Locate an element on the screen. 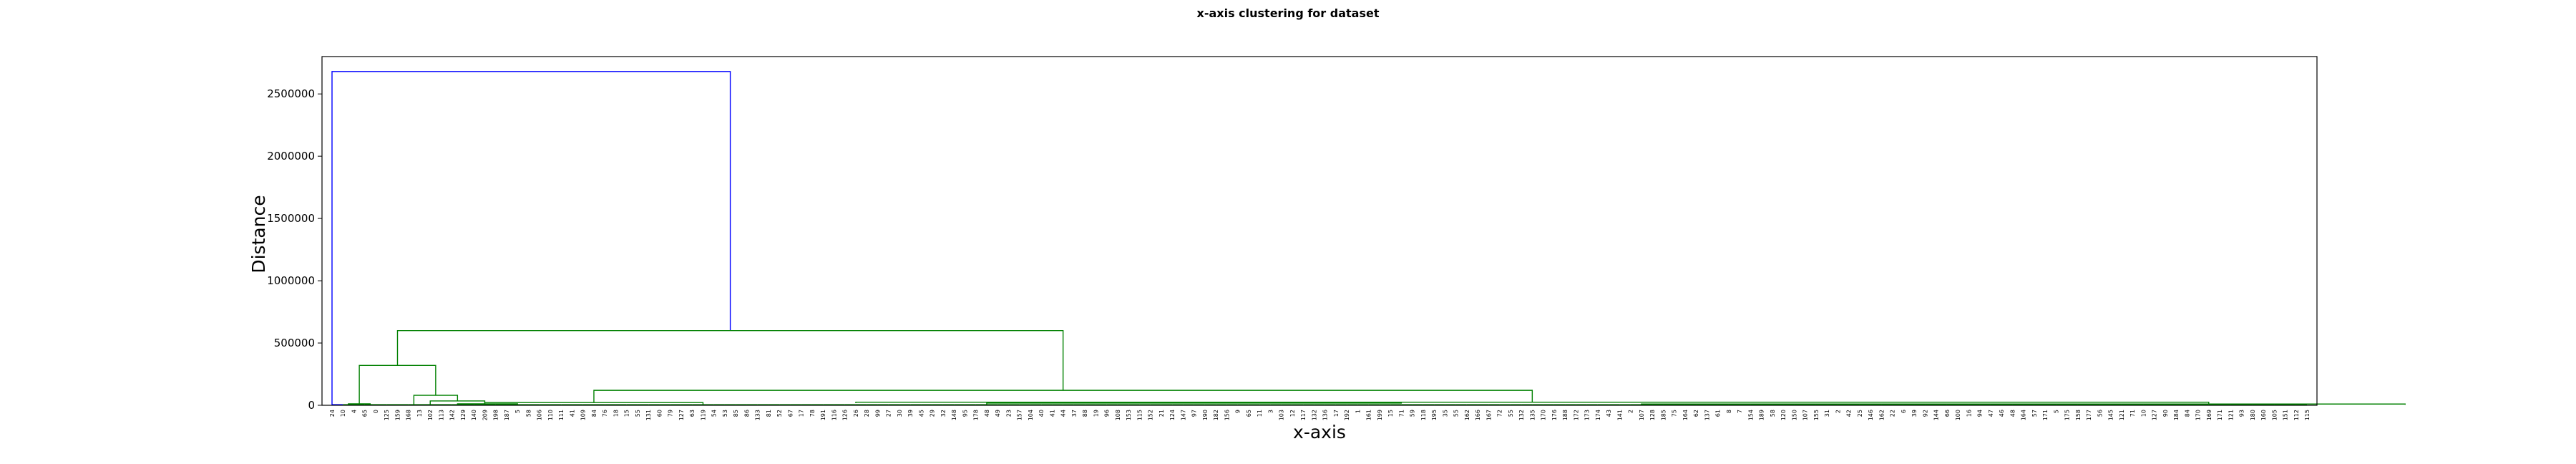  x-tick-label: 209 is located at coordinates (485, 415).